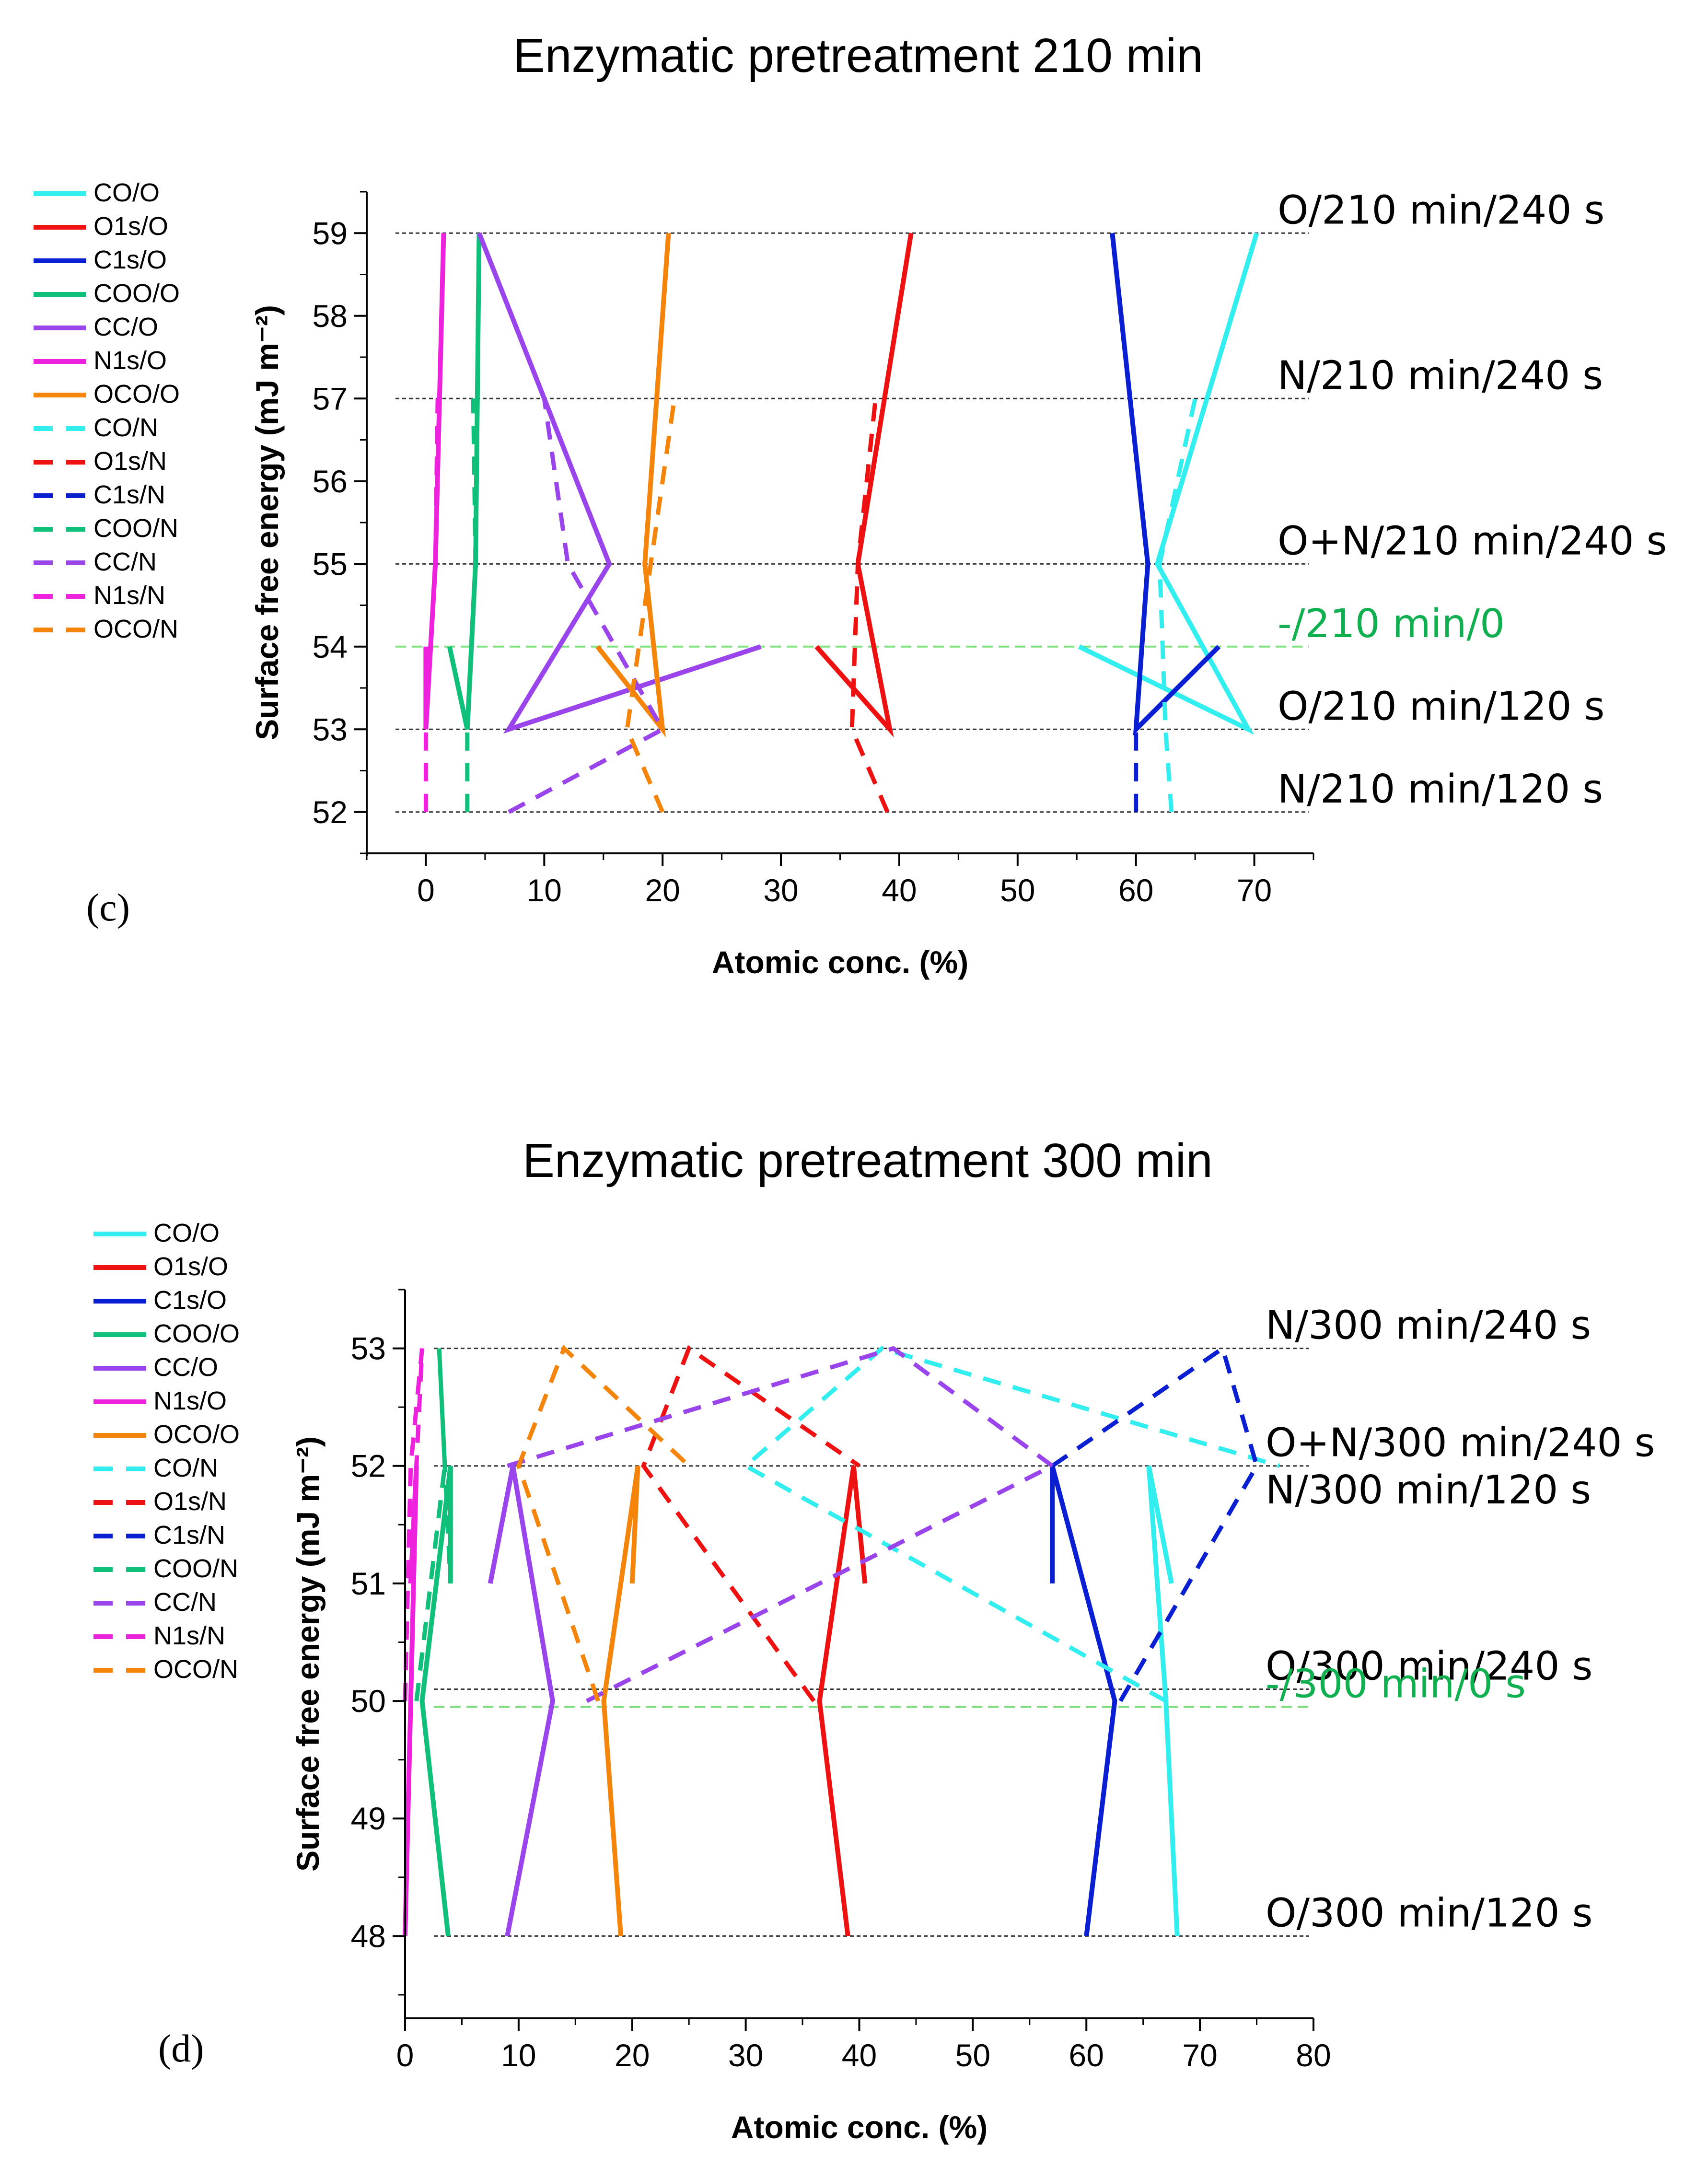 The image size is (1708, 2177). Describe the element at coordinates (330, 233) in the screenshot. I see `y-tick-label: 59` at that location.